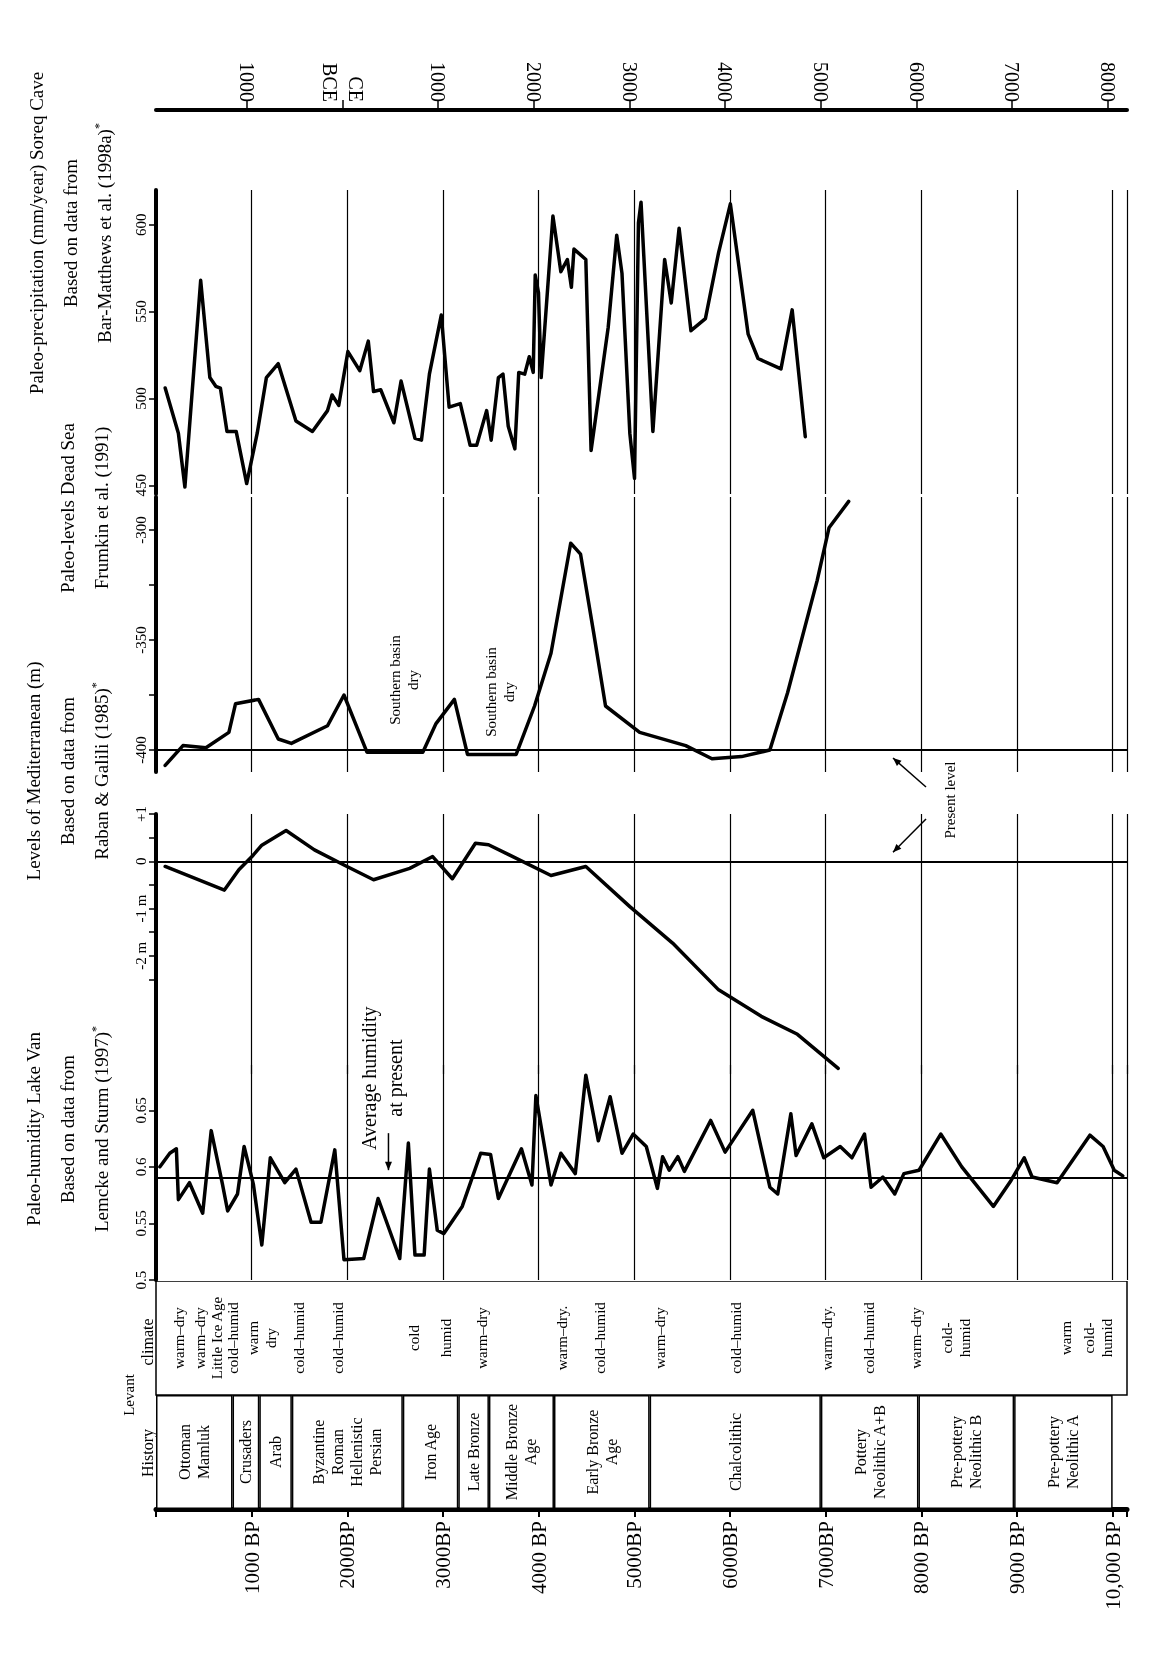 The height and width of the screenshot is (1679, 1153). What do you see at coordinates (140, 224) in the screenshot?
I see `y-tick-label: 600` at bounding box center [140, 224].